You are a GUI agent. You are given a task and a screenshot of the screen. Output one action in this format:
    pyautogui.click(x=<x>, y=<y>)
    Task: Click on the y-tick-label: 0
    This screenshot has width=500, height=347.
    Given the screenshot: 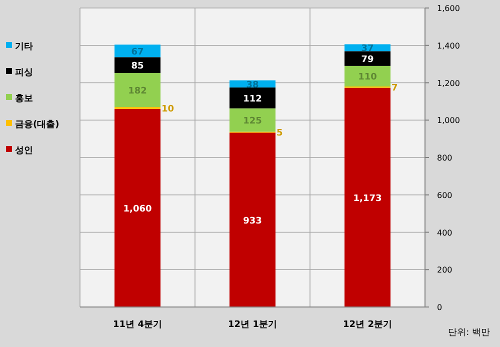 What is the action you would take?
    pyautogui.click(x=439, y=307)
    